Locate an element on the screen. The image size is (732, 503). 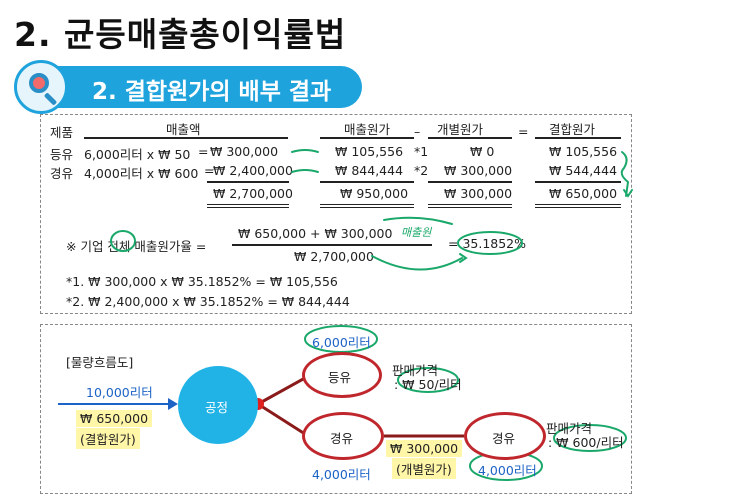
page-title: 2. 균등매출총이익률법 is located at coordinates (180, 34).